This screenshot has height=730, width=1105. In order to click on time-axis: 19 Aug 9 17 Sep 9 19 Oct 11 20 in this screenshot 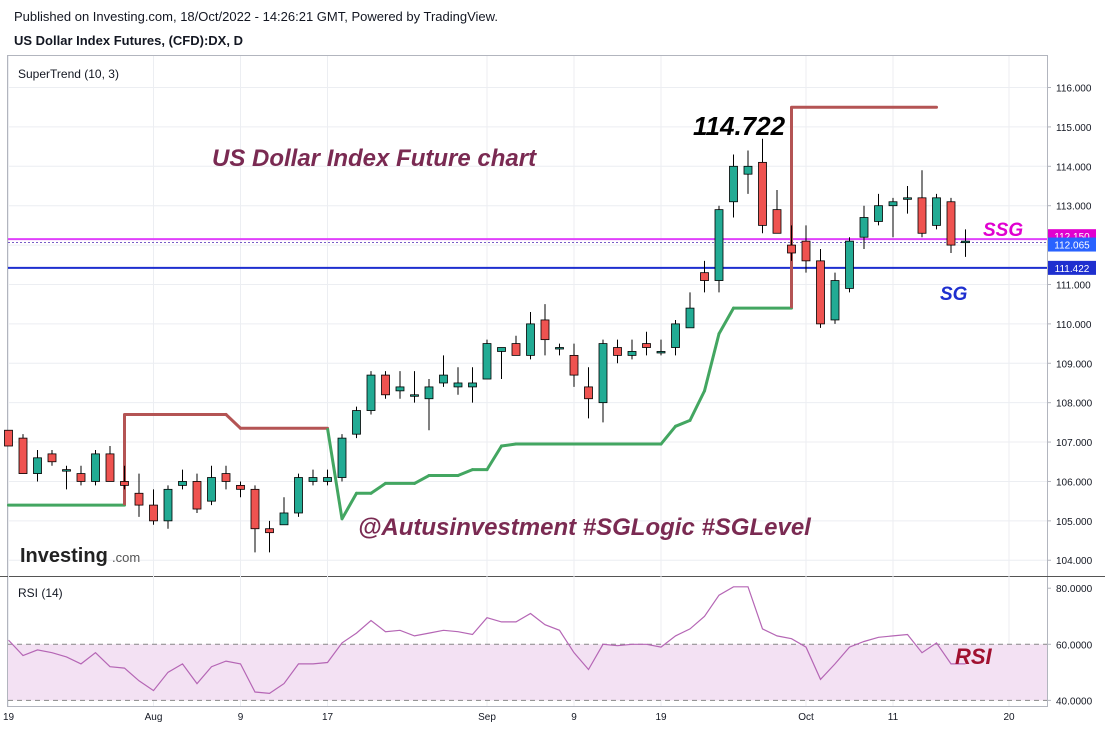, I will do `click(509, 717)`.